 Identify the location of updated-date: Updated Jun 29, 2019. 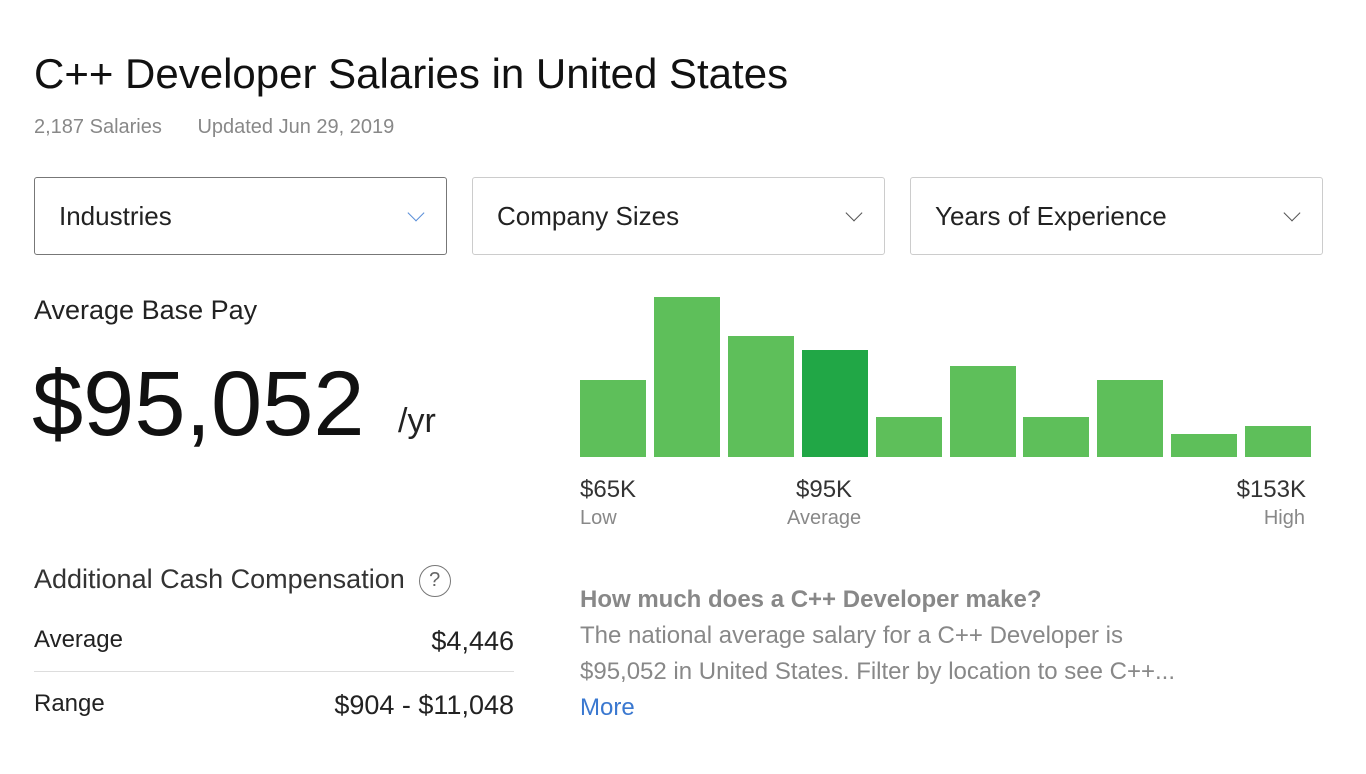
(296, 127).